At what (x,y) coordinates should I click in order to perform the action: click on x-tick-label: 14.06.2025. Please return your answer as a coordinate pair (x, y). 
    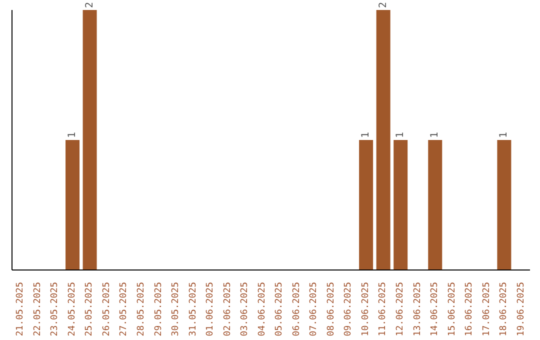
    Looking at the image, I should click on (435, 309).